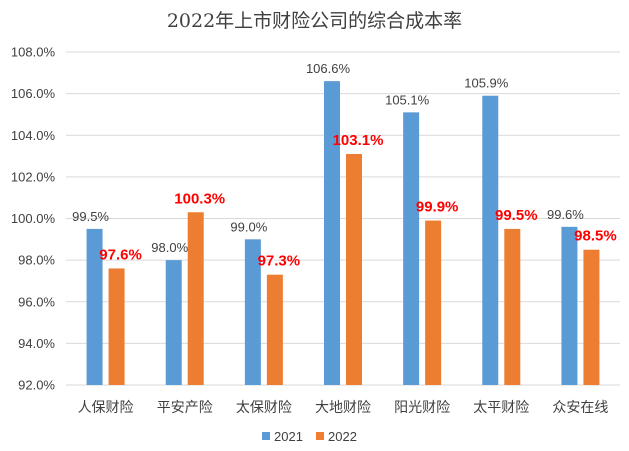 The width and height of the screenshot is (629, 451). What do you see at coordinates (320, 436) in the screenshot?
I see `legend-swatch-2022` at bounding box center [320, 436].